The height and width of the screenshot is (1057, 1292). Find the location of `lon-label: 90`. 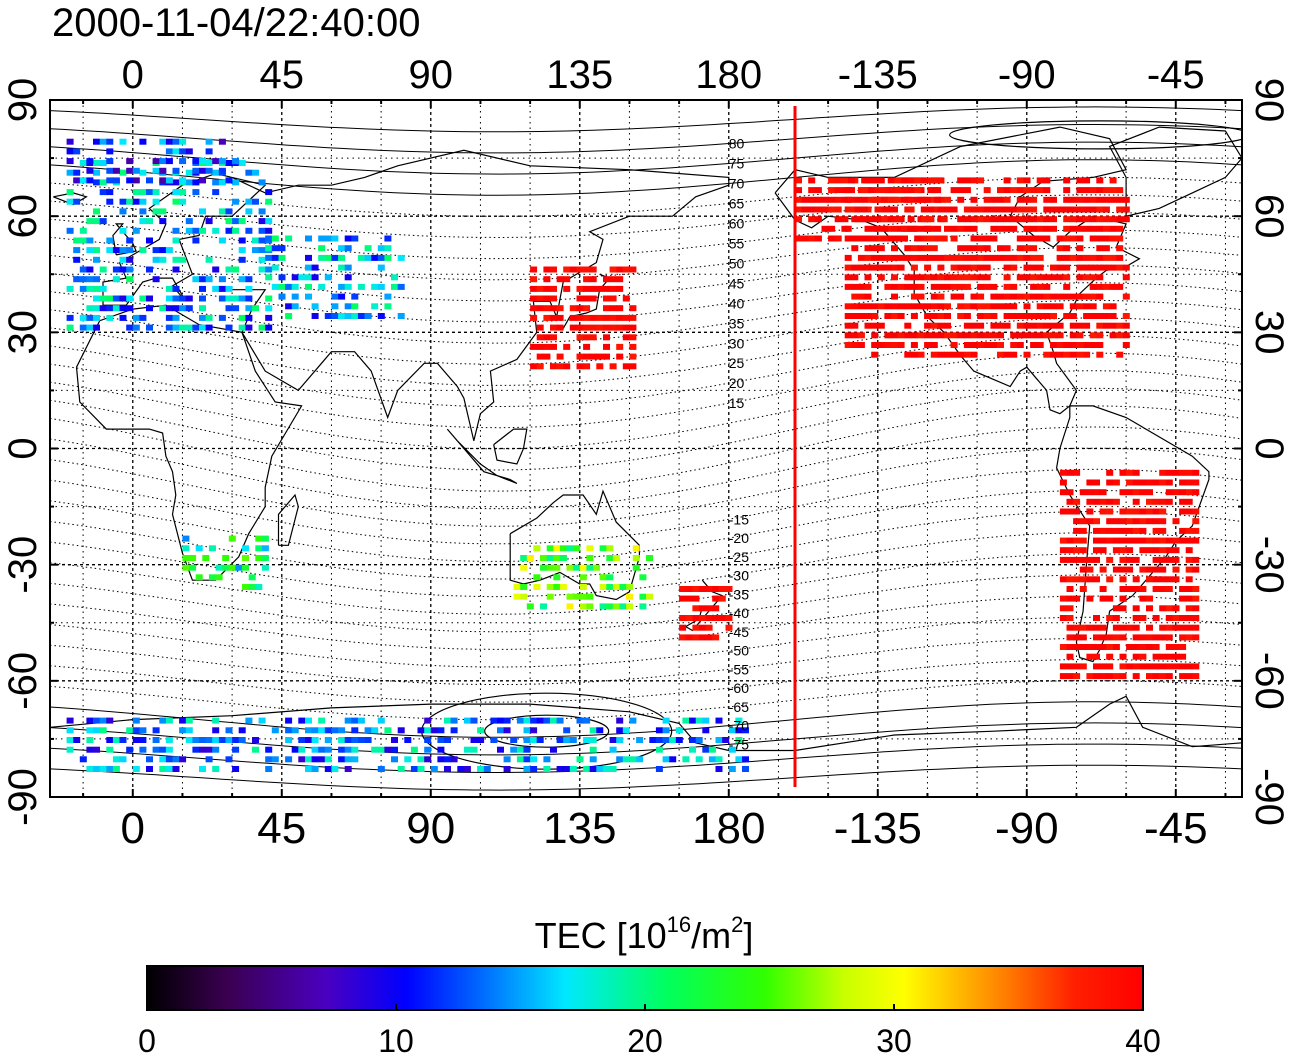

lon-label: 90 is located at coordinates (430, 828).